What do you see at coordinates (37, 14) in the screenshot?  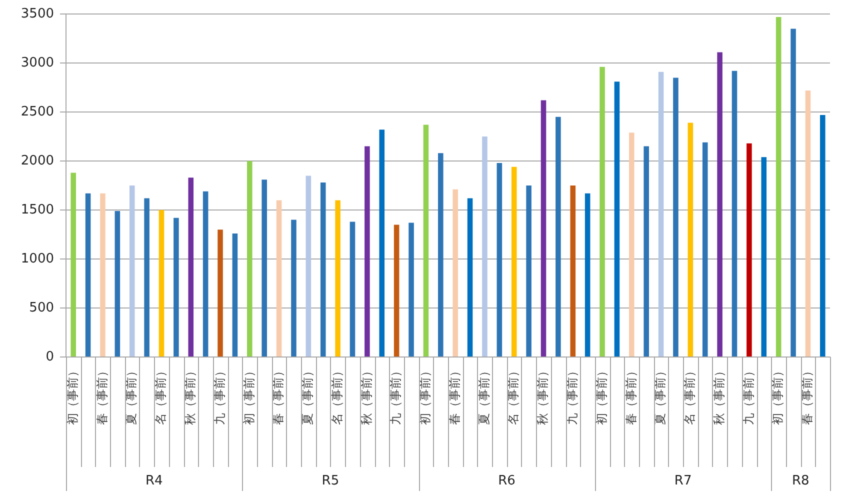 I see `y-tick-label: 3500` at bounding box center [37, 14].